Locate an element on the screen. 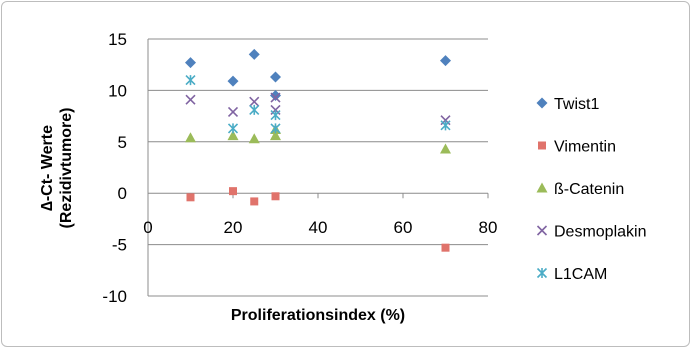 The width and height of the screenshot is (693, 350). y-tick-label: -10 is located at coordinates (114, 296).